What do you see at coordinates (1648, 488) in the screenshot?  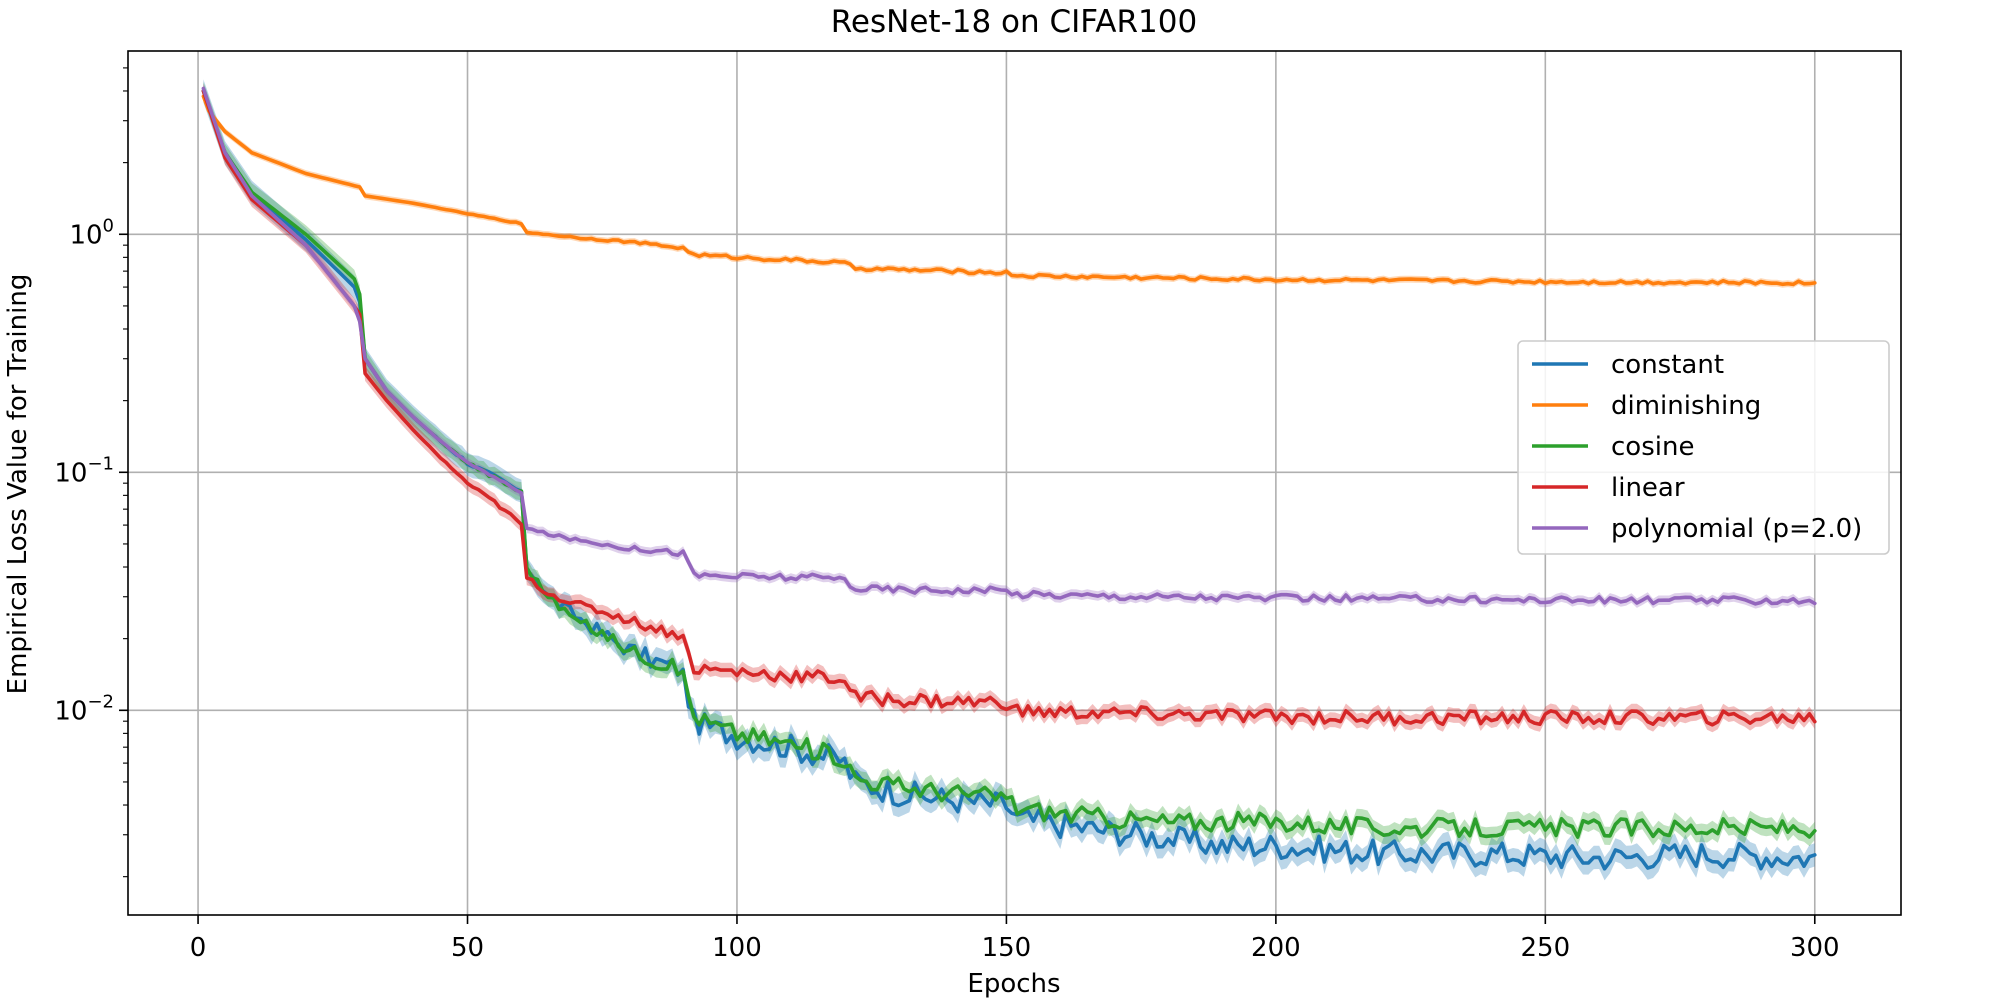 I see `legend-entry-label: linear` at bounding box center [1648, 488].